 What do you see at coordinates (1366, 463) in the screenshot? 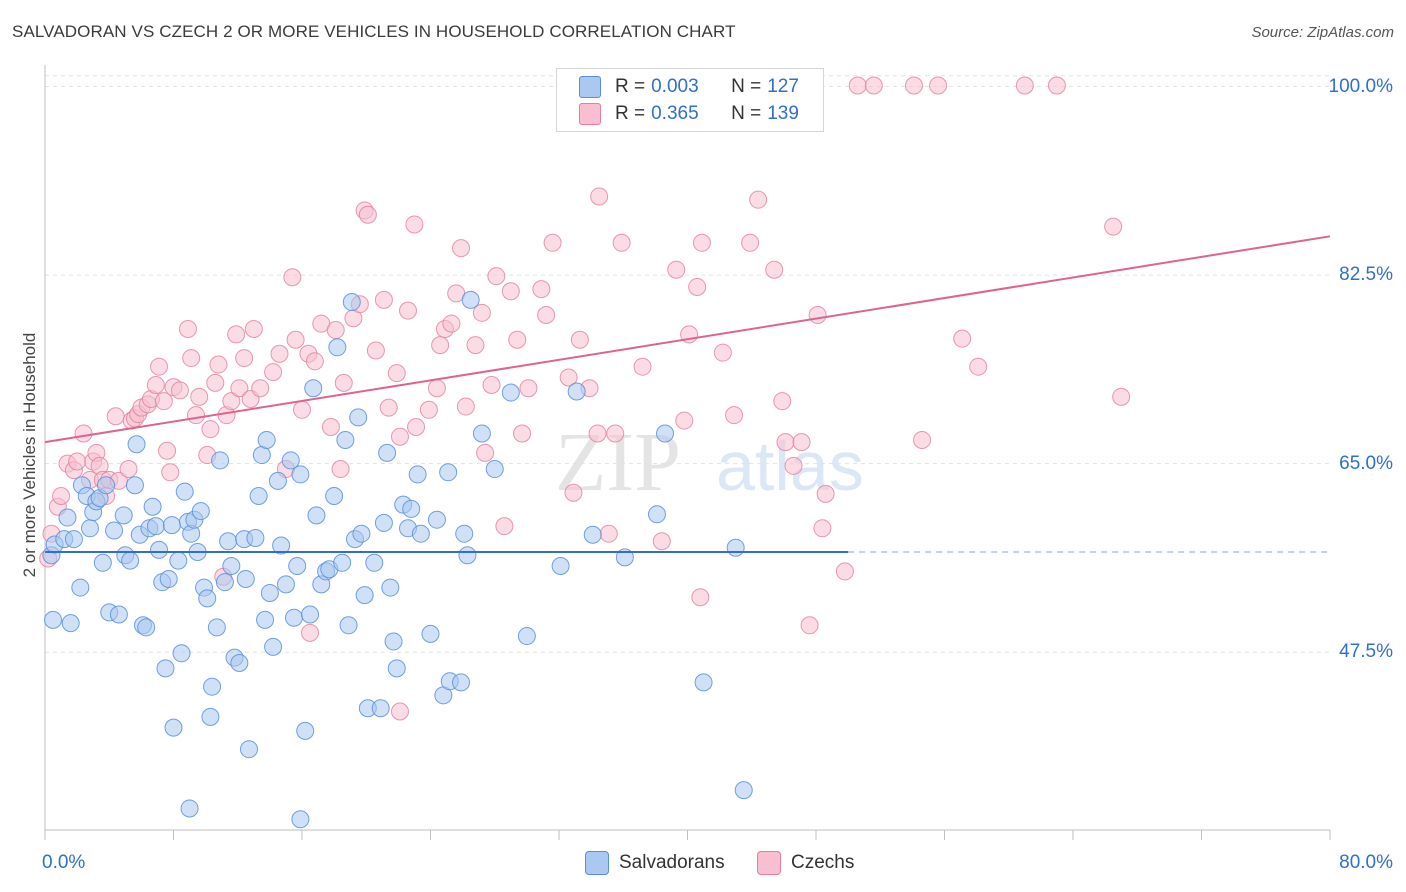
I see `y-tick-label: 65.0%` at bounding box center [1366, 463].